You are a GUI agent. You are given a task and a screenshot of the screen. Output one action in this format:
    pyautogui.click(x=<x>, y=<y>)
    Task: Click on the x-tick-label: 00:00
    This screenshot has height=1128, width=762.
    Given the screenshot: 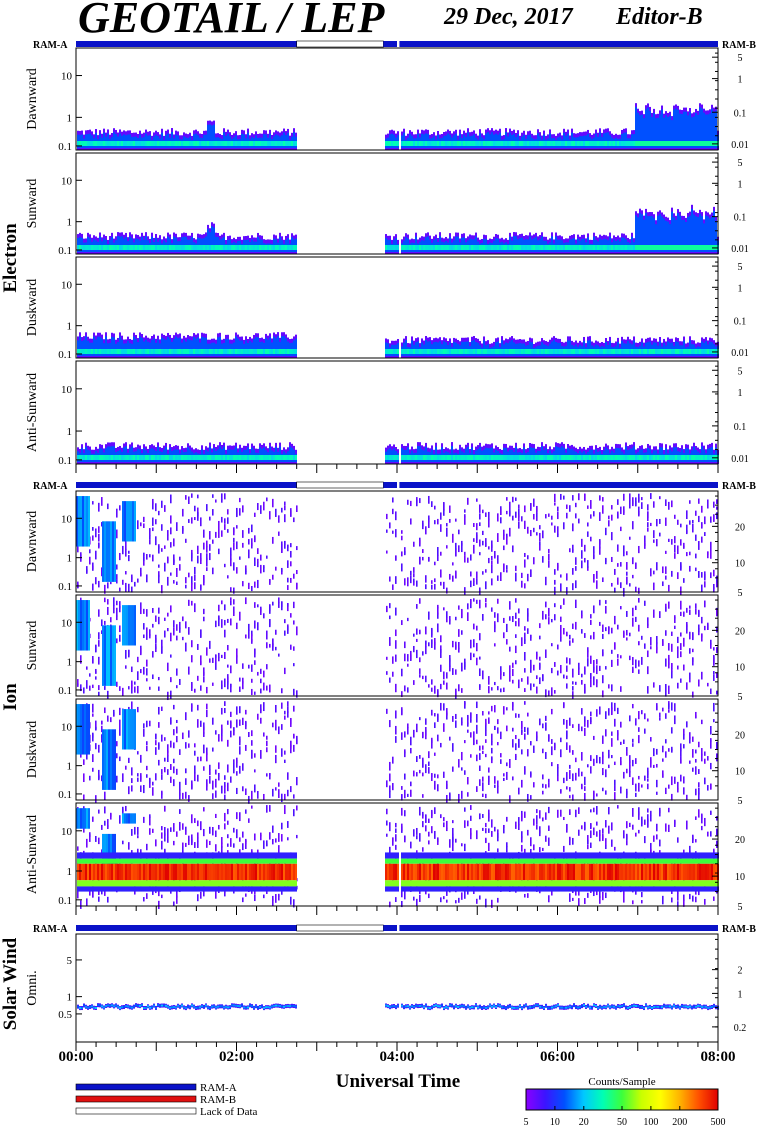 What is the action you would take?
    pyautogui.click(x=76, y=1057)
    